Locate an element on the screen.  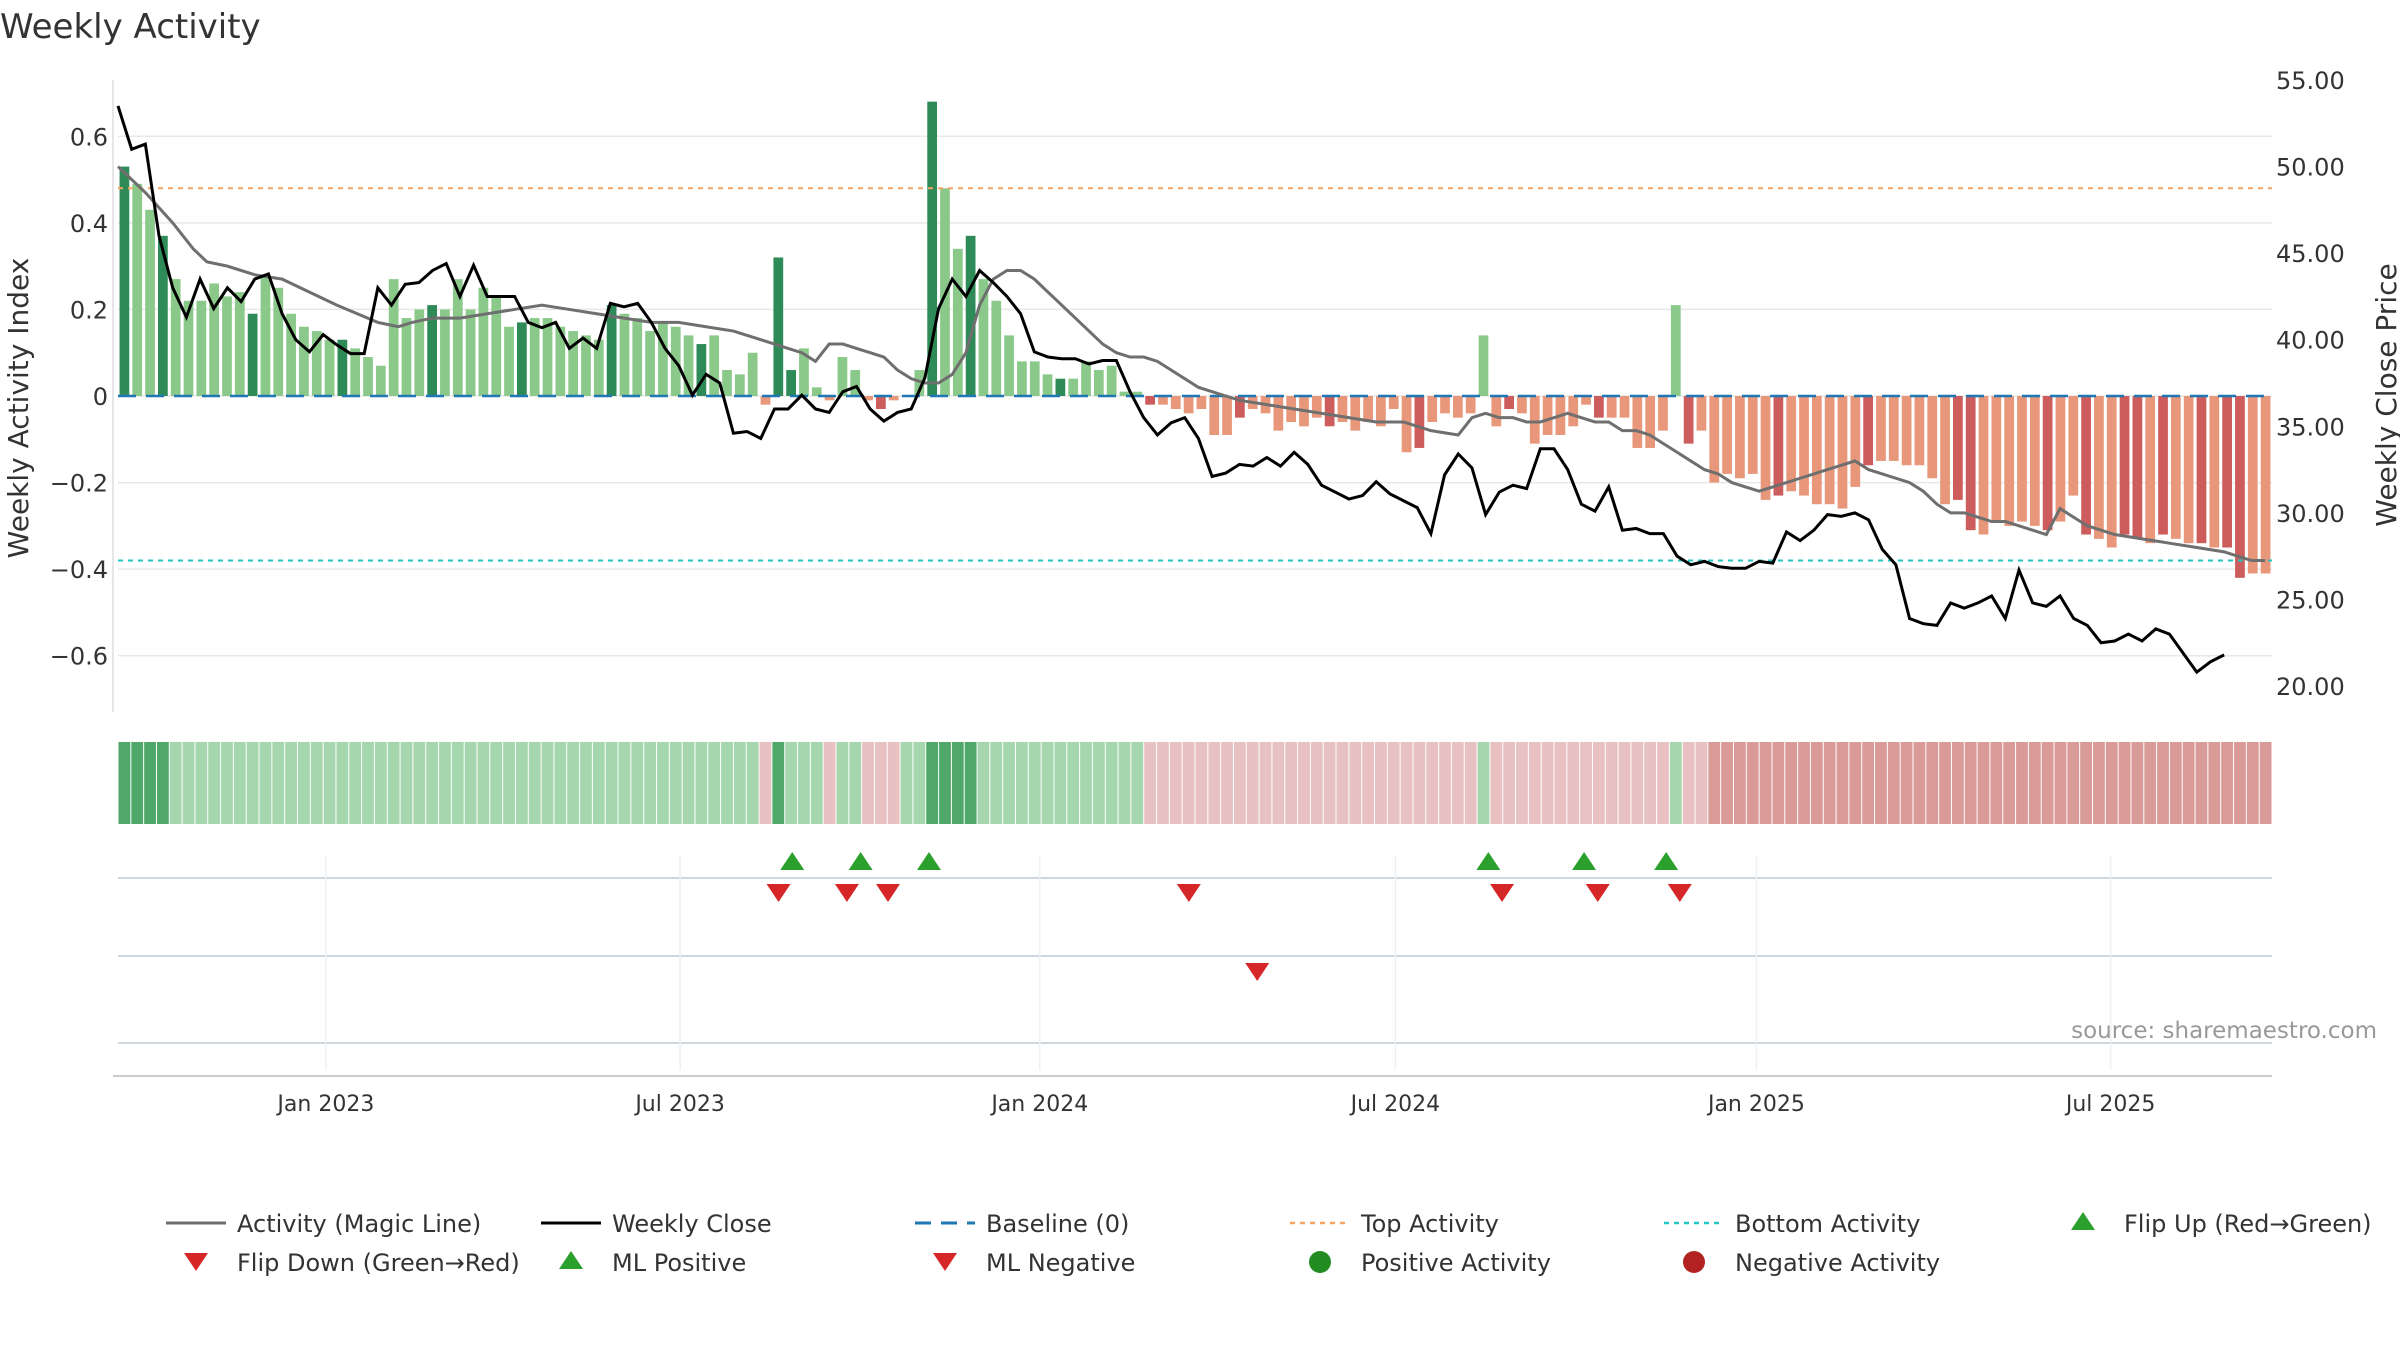
y-tick-label: 0.6 is located at coordinates (89, 137).